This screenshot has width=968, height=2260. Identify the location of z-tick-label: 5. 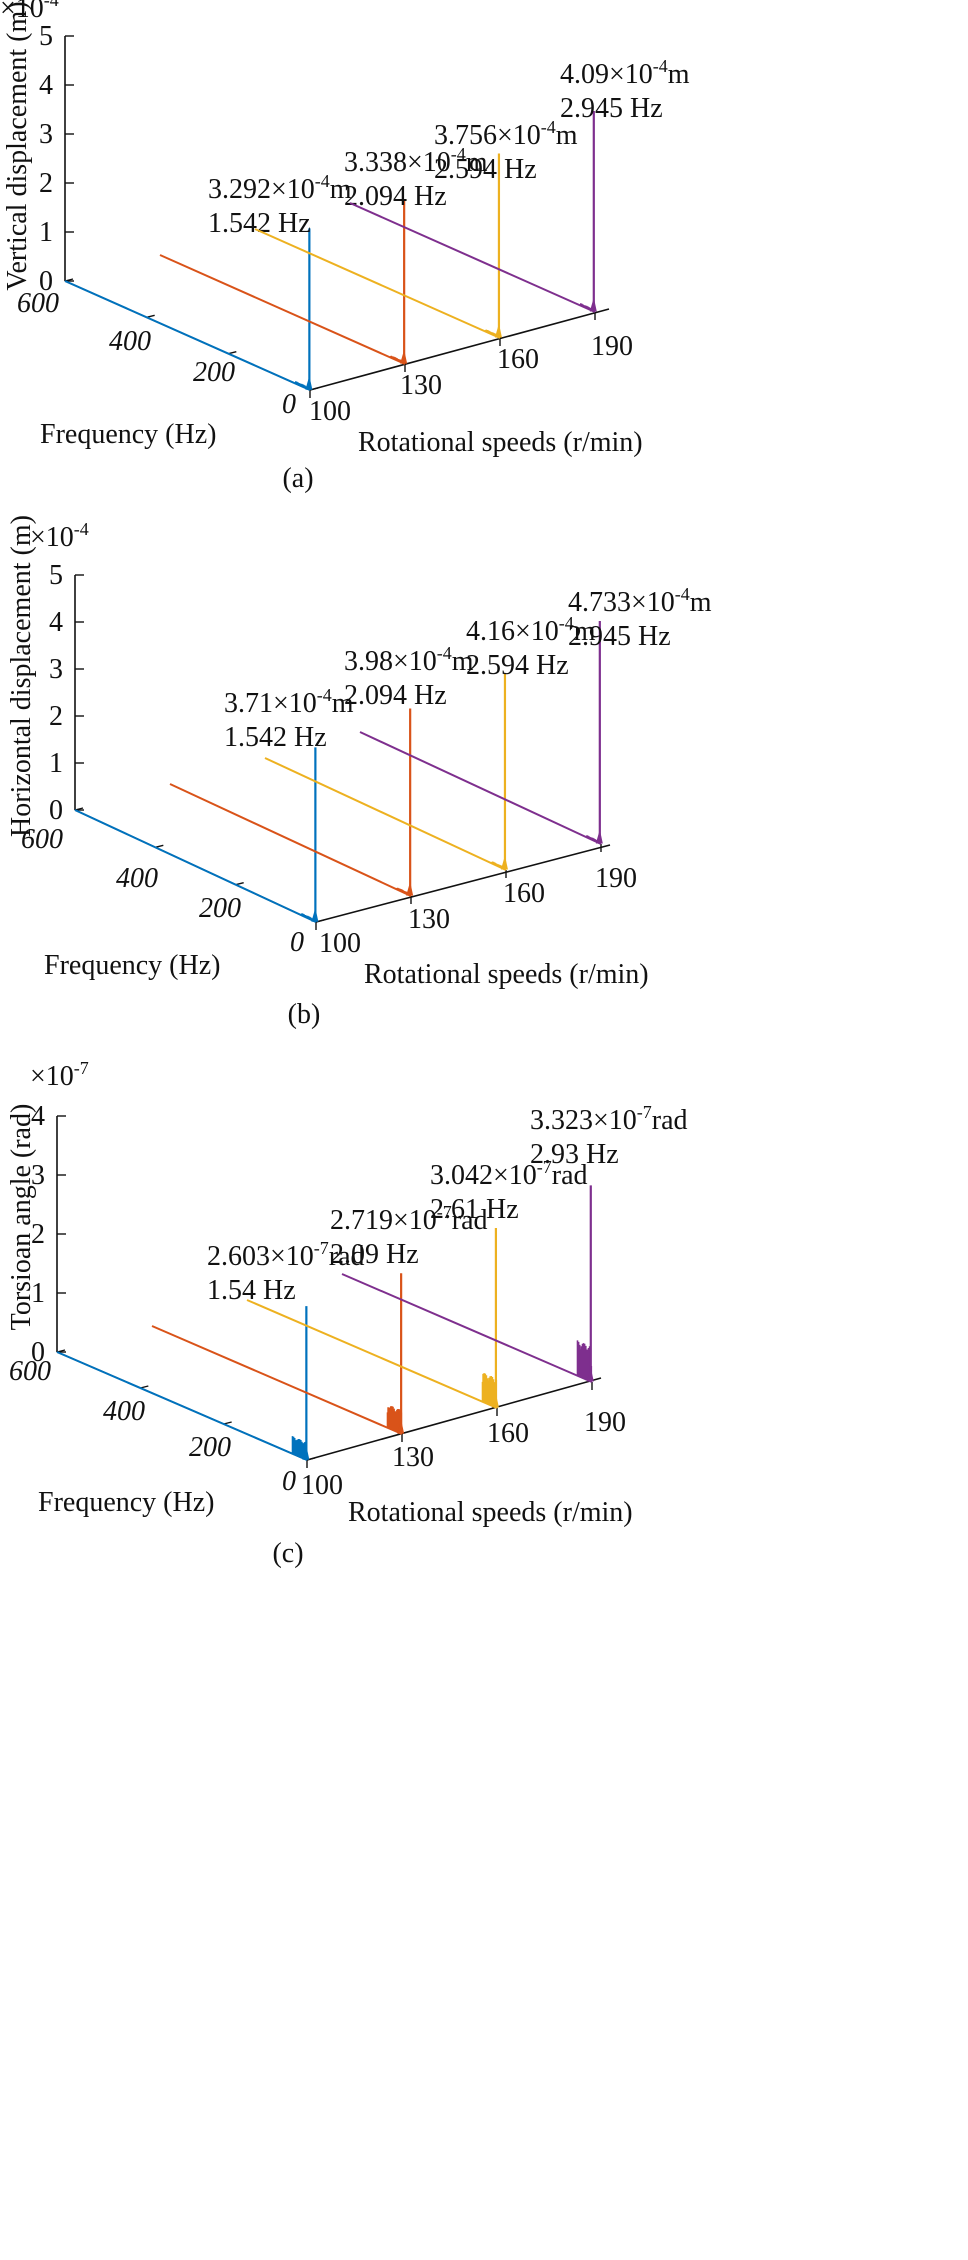
(46, 36).